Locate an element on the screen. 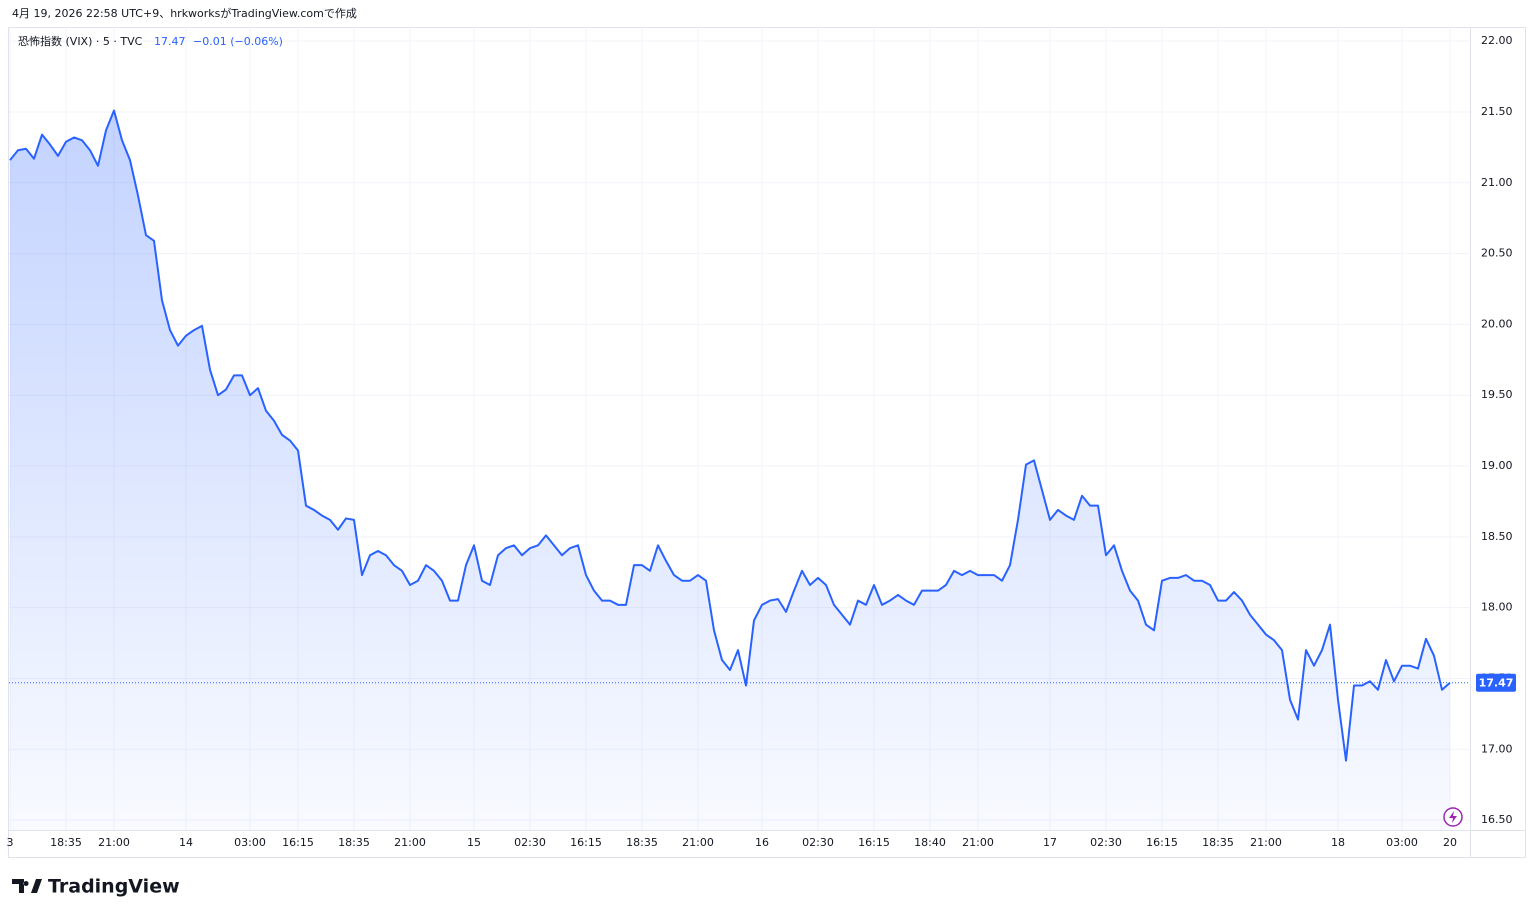 Image resolution: width=1534 pixels, height=921 pixels. y-tick-label: 16.50 is located at coordinates (1497, 819).